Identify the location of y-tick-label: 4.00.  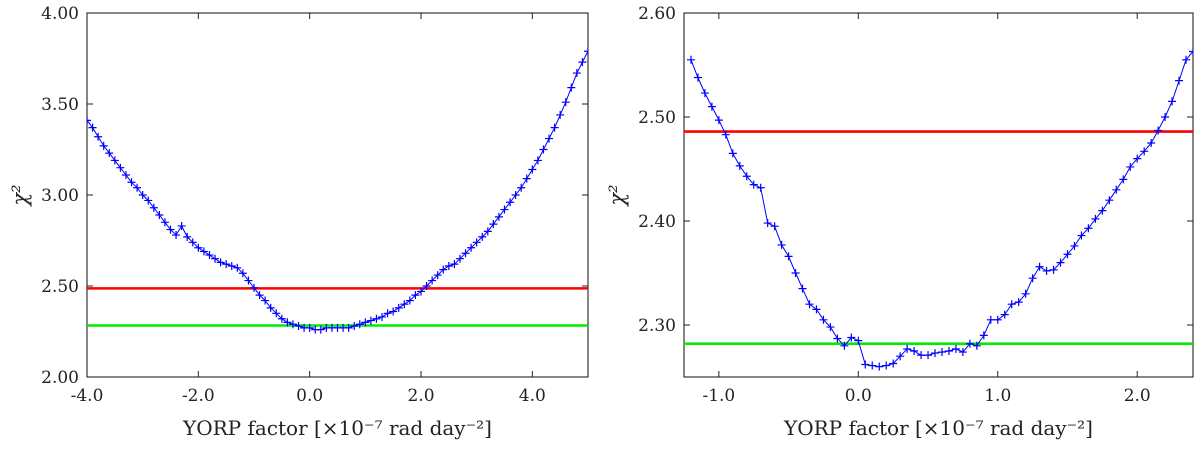
(60, 14).